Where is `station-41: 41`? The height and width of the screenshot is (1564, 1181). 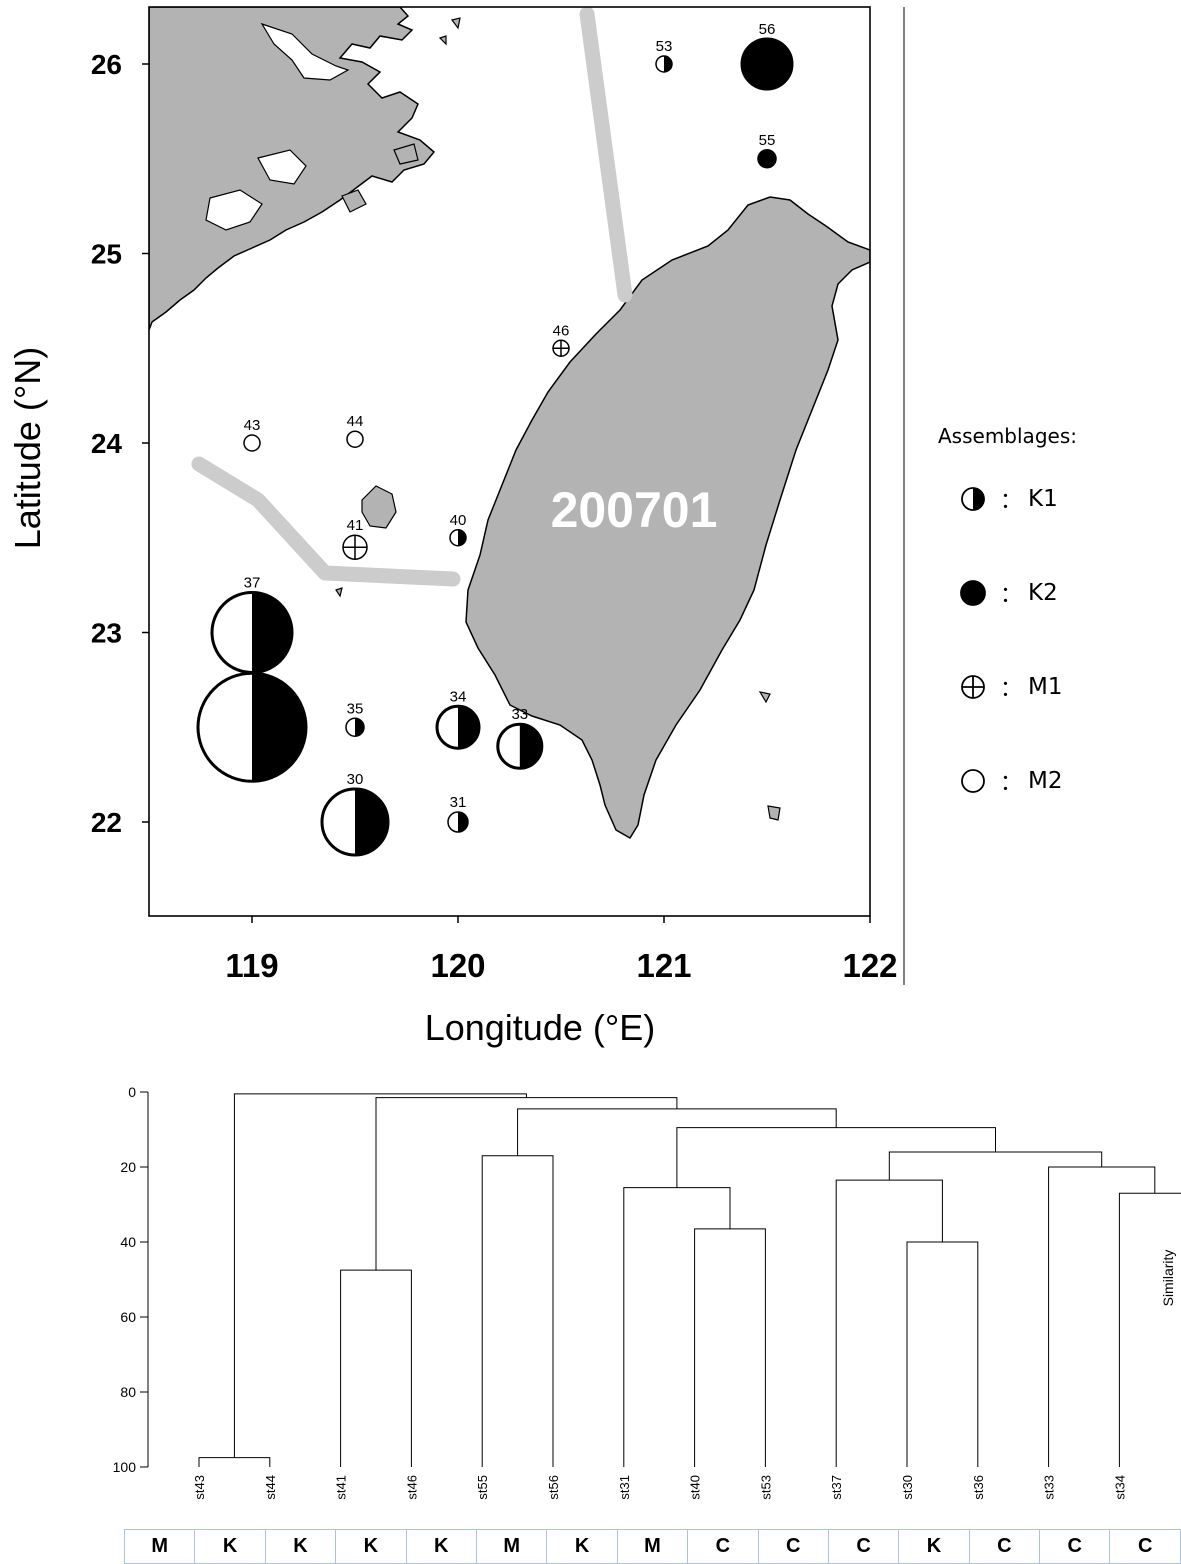 station-41: 41 is located at coordinates (355, 538).